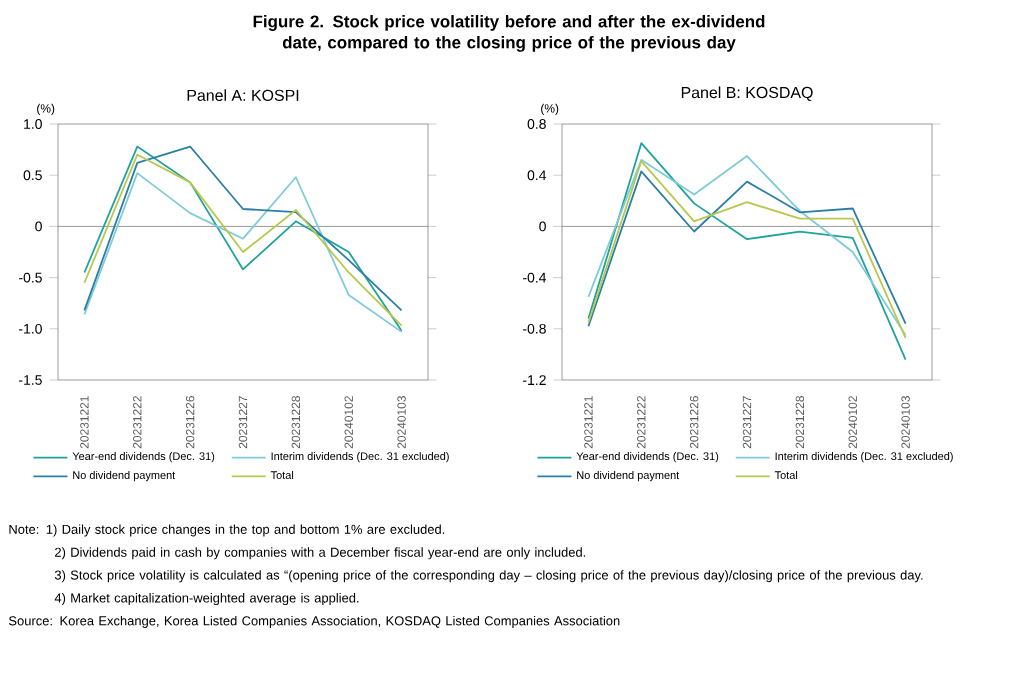 The width and height of the screenshot is (1018, 696). What do you see at coordinates (747, 251) in the screenshot?
I see `line-series` at bounding box center [747, 251].